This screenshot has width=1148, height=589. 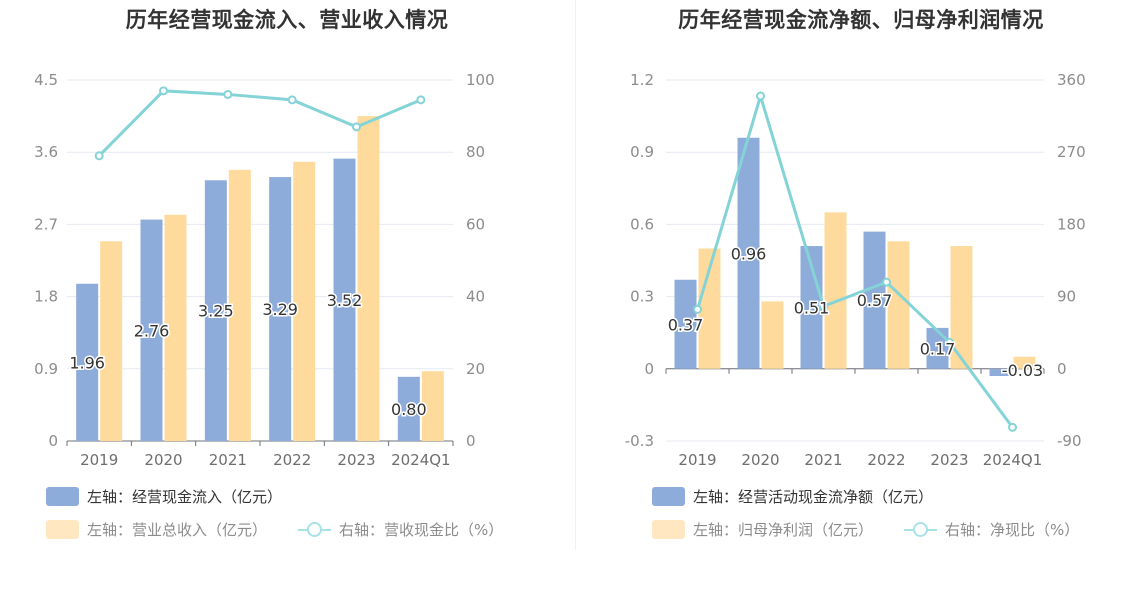 I want to click on data-label: 0.37, so click(x=686, y=324).